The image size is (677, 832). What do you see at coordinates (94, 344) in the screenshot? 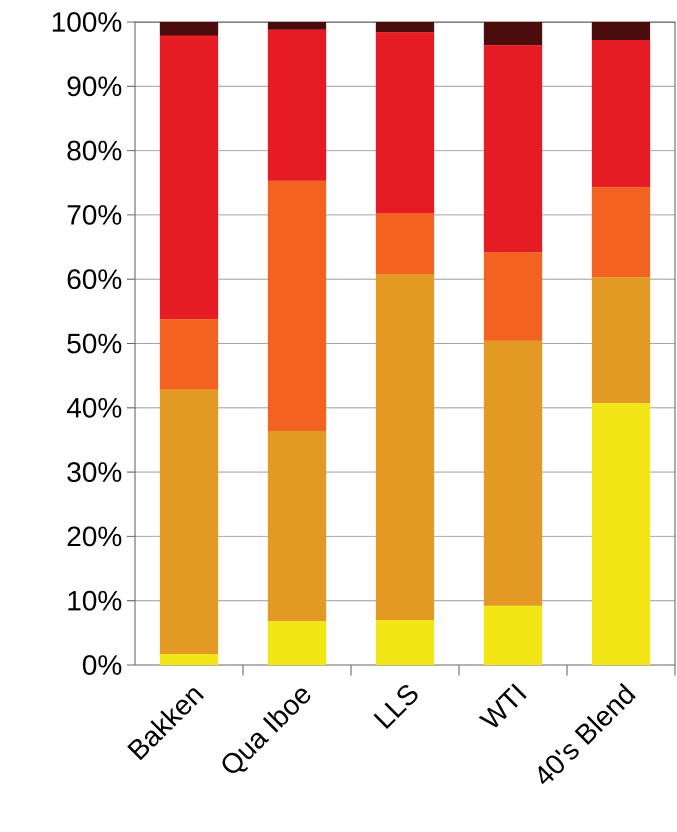
I see `y-tick-label: 50%` at bounding box center [94, 344].